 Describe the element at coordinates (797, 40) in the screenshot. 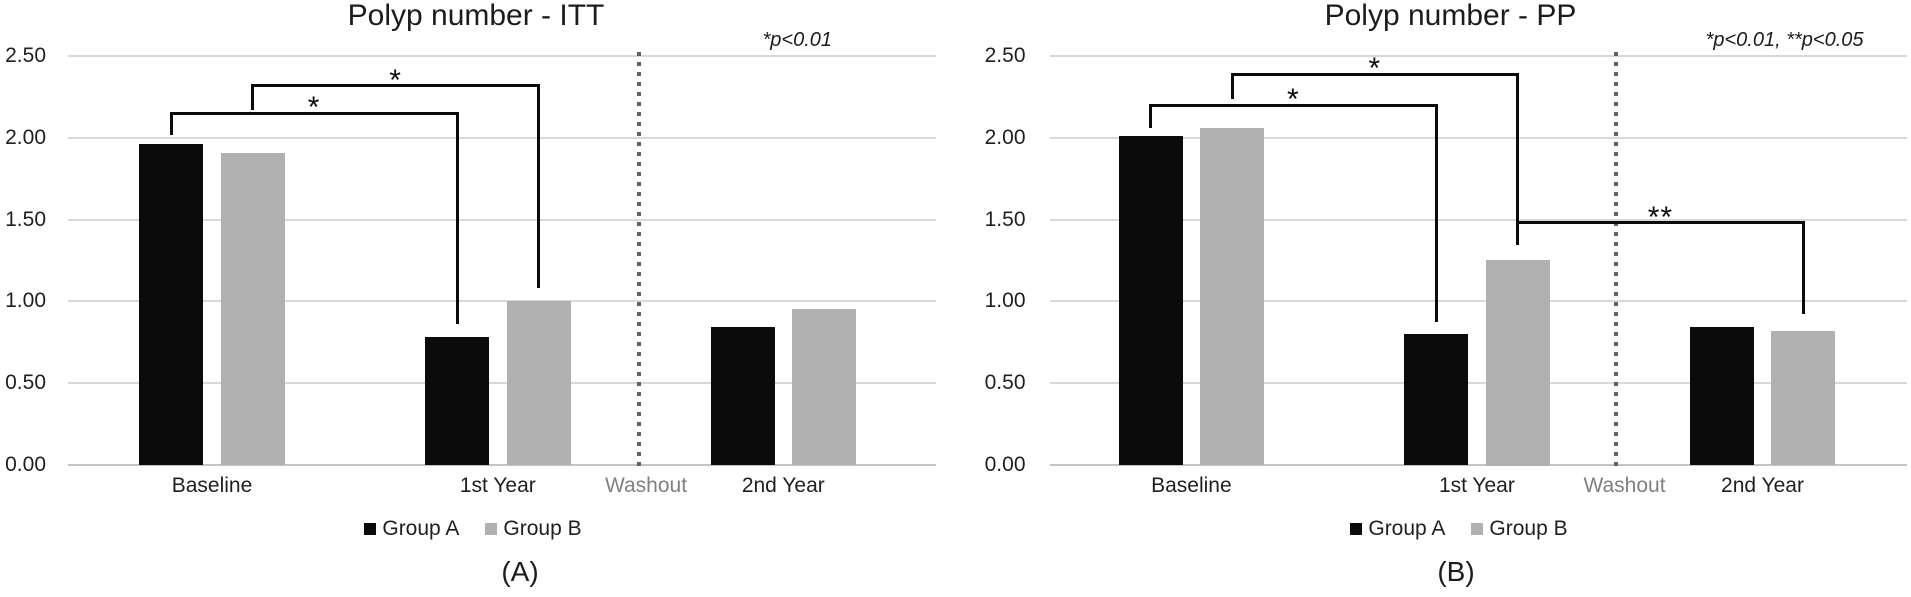

I see `significance-note: *p<0.01` at that location.